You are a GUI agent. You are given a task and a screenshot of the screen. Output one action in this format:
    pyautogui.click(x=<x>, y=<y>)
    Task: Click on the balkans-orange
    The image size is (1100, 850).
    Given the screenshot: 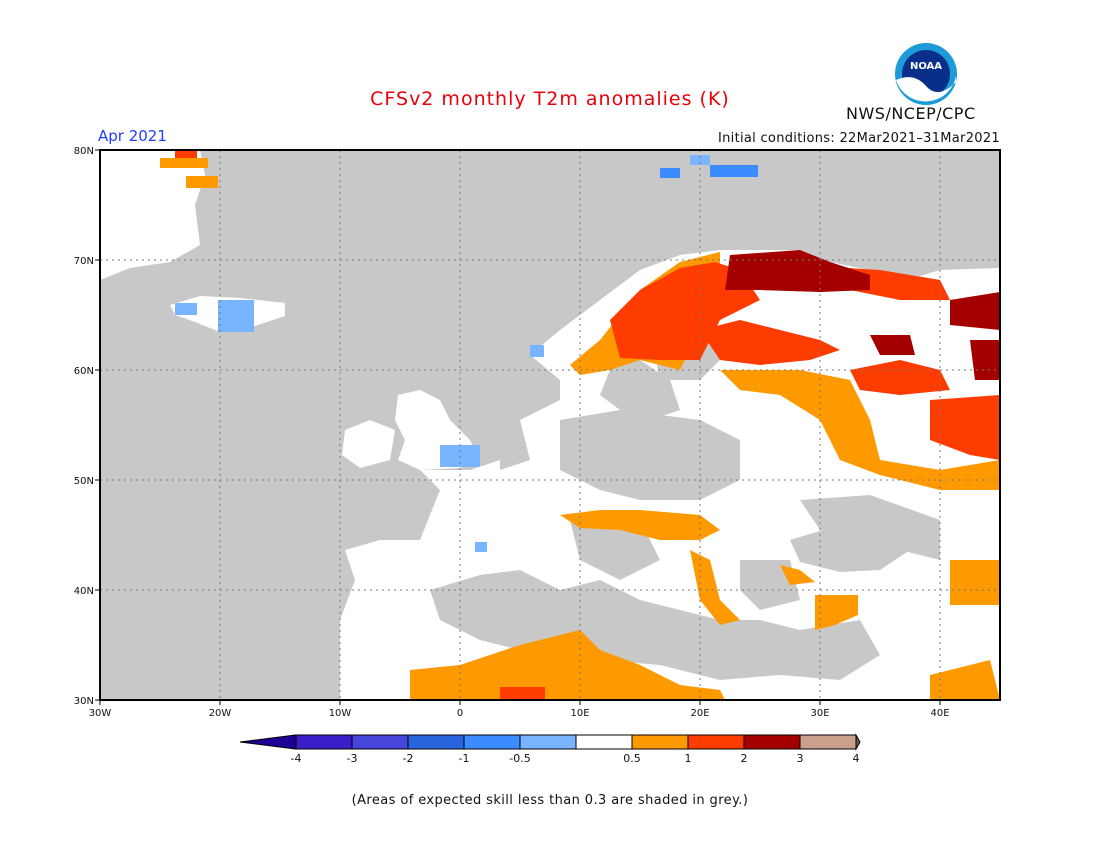 What is the action you would take?
    pyautogui.click(x=715, y=587)
    